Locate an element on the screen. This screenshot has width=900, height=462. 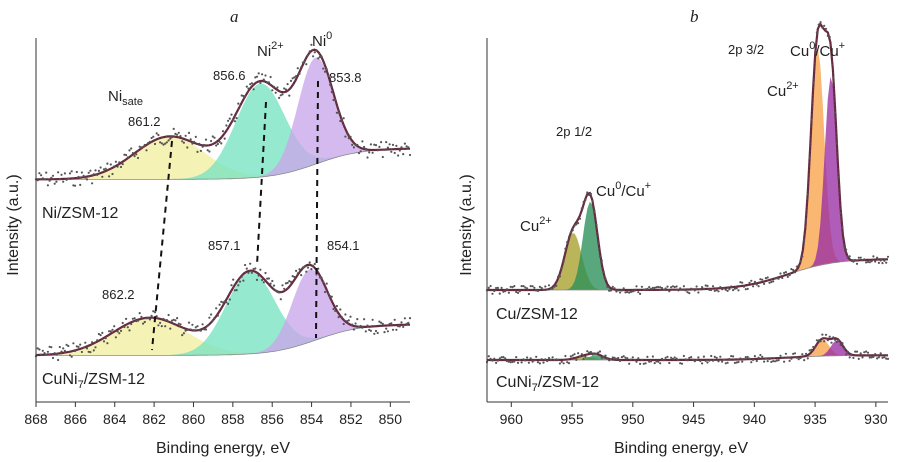
guide-ni2 is located at coordinates (261, 183).